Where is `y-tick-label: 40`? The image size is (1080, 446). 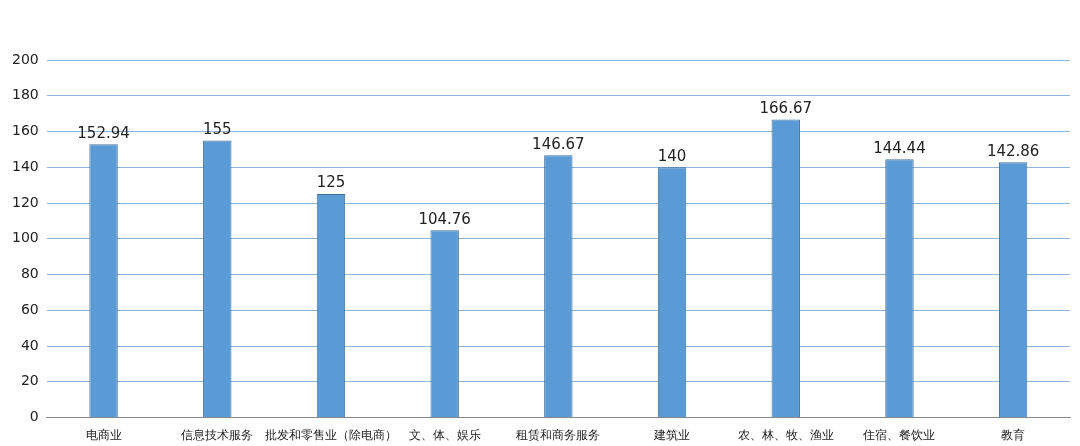
y-tick-label: 40 is located at coordinates (29, 344).